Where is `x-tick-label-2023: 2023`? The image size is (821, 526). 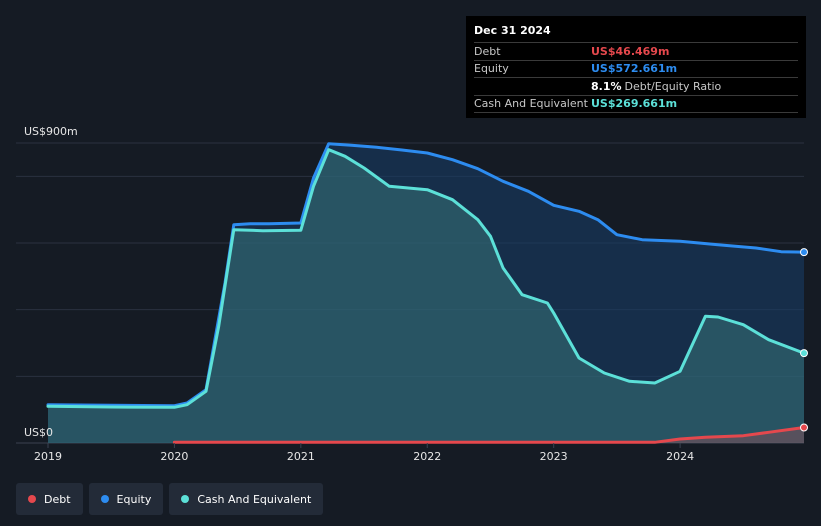
x-tick-label-2023: 2023 is located at coordinates (554, 456).